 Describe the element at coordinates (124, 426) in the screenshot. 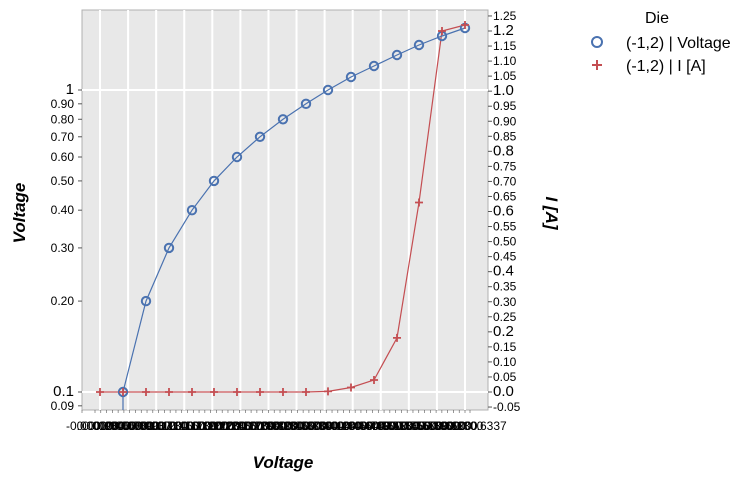

I see `x-tick-label: 0.0500` at that location.